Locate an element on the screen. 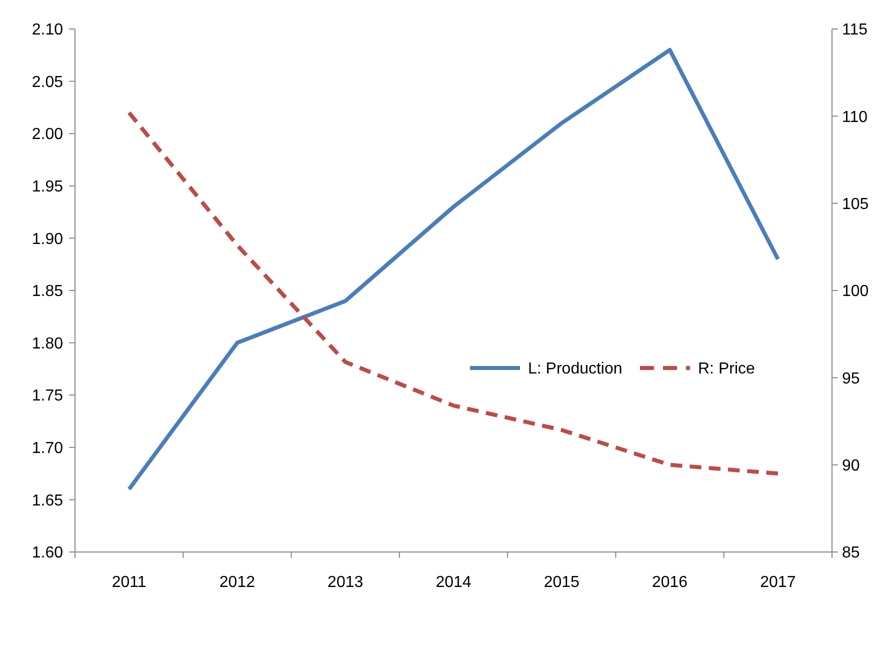  y-tick-label: 2.10 is located at coordinates (48, 30).